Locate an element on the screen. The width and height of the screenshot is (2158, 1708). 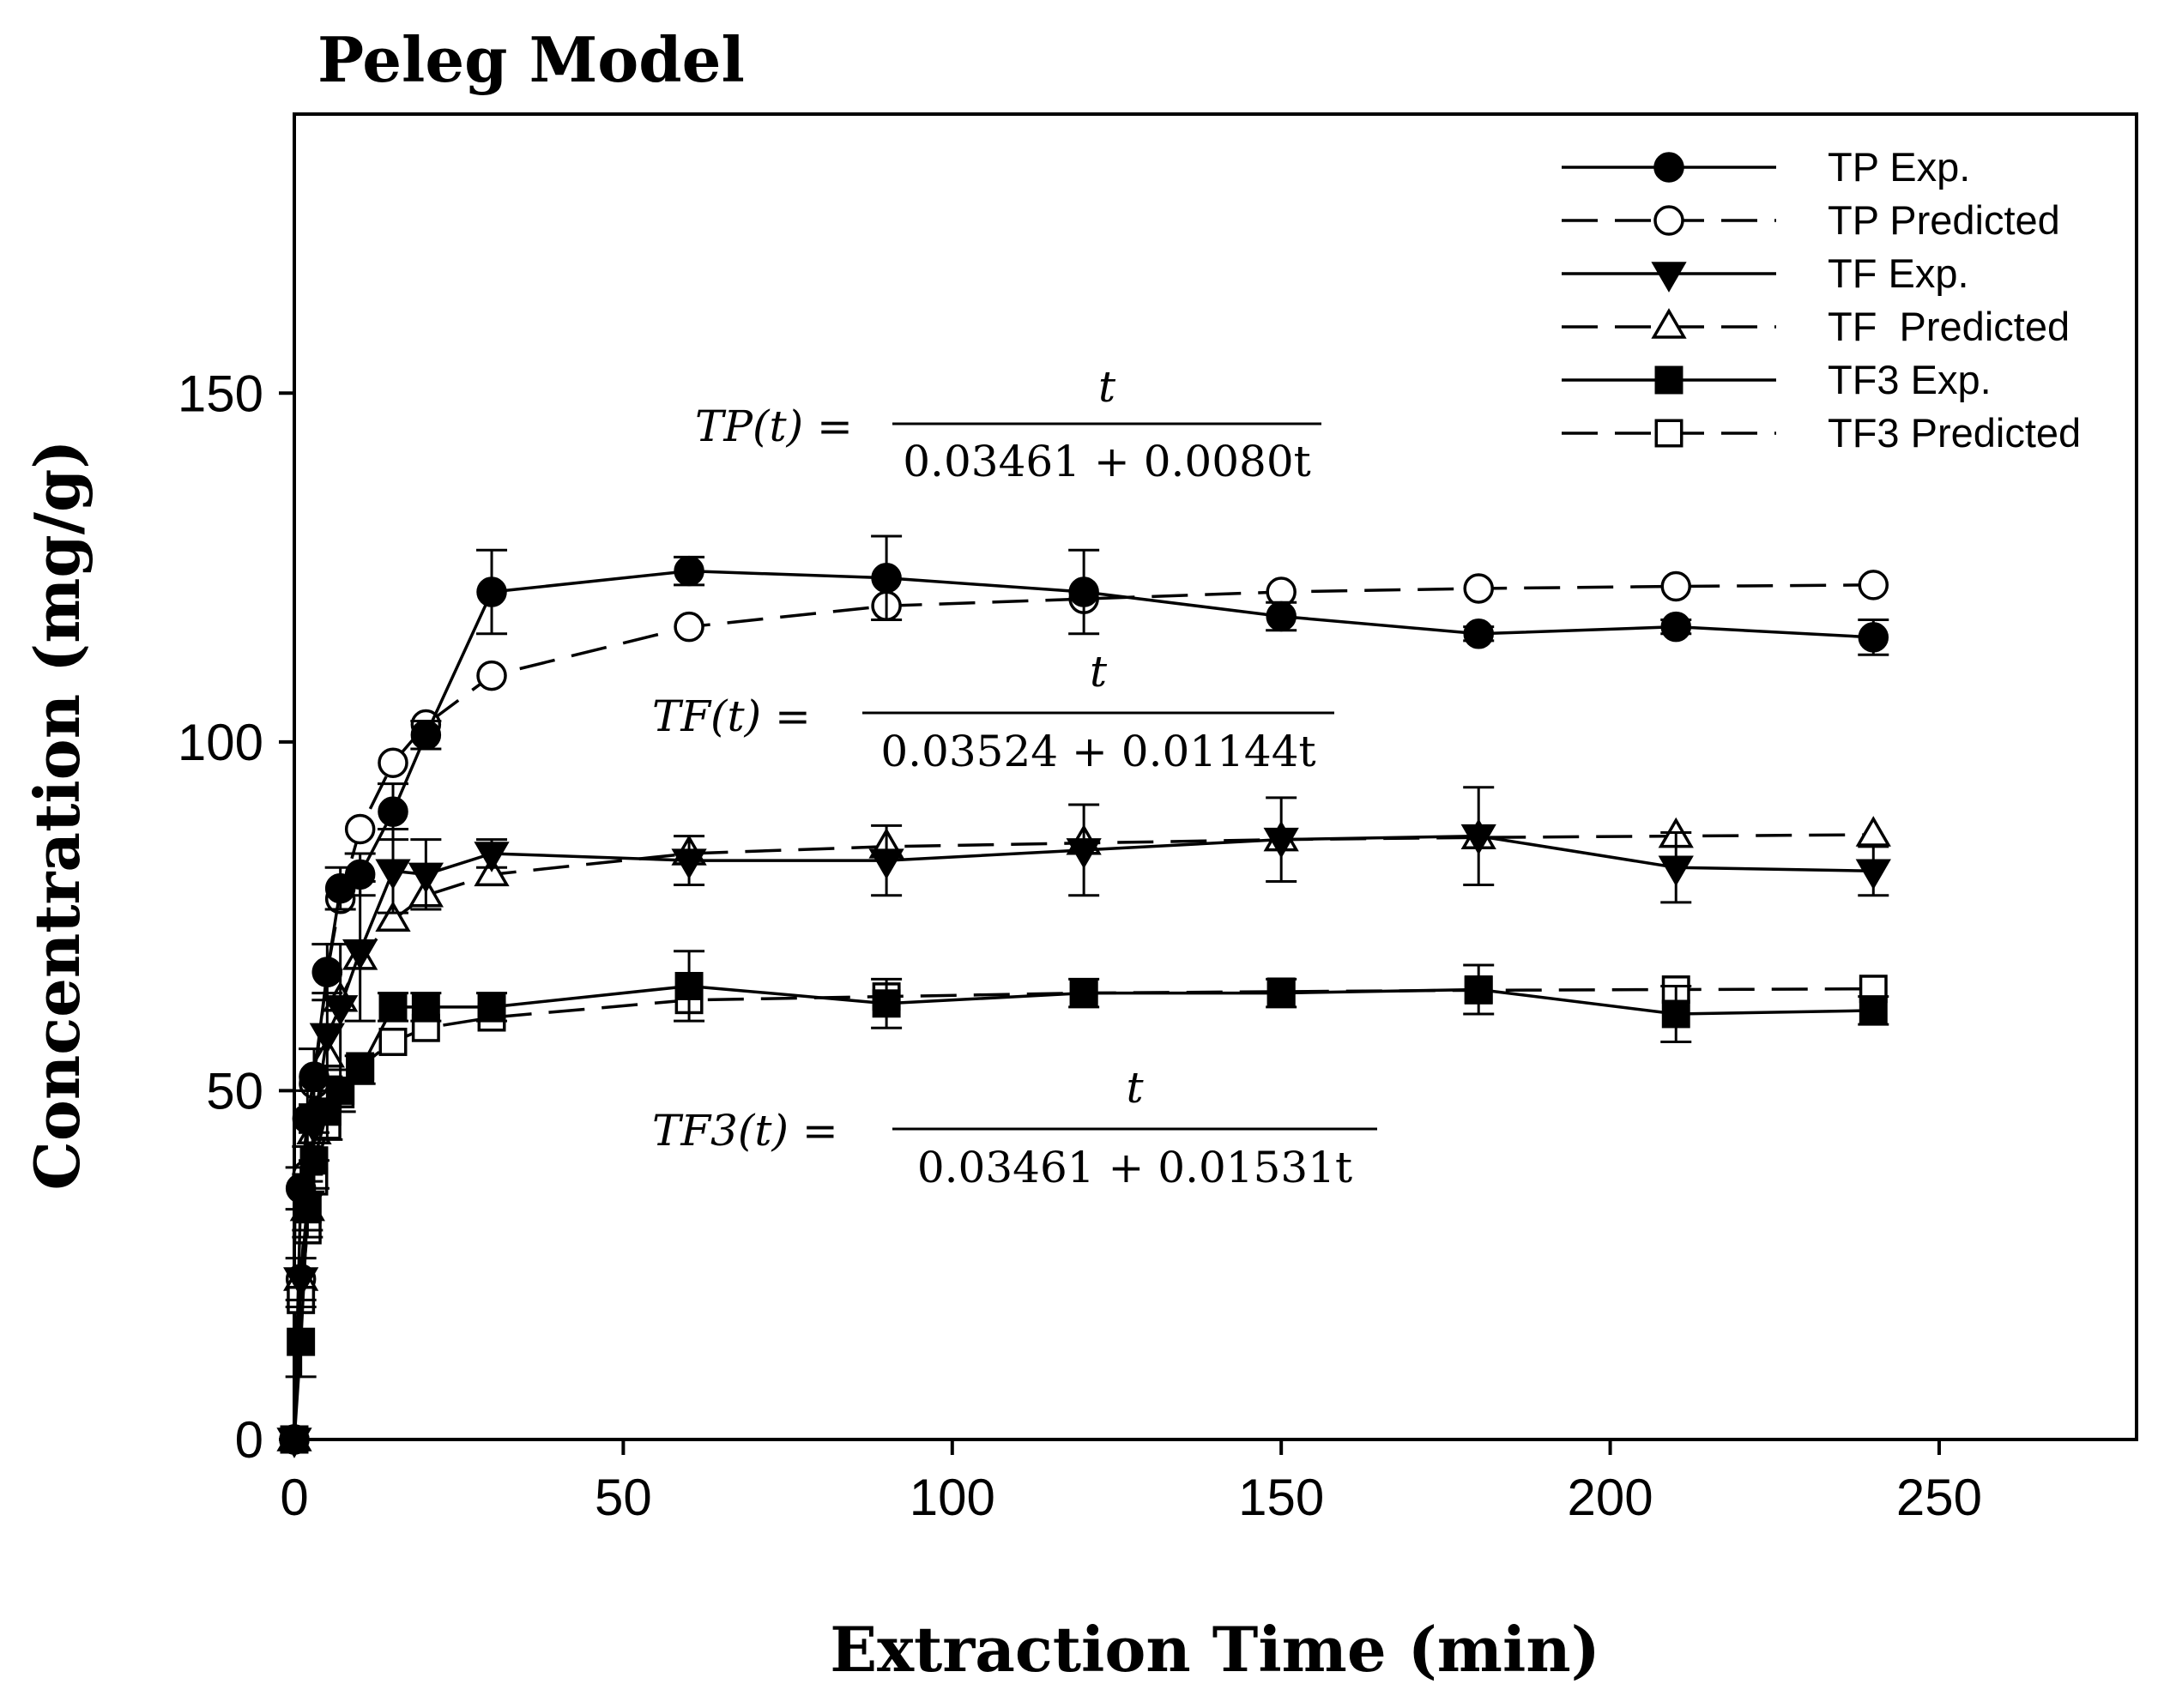
equation-tp-numerator: t is located at coordinates (1107, 387).